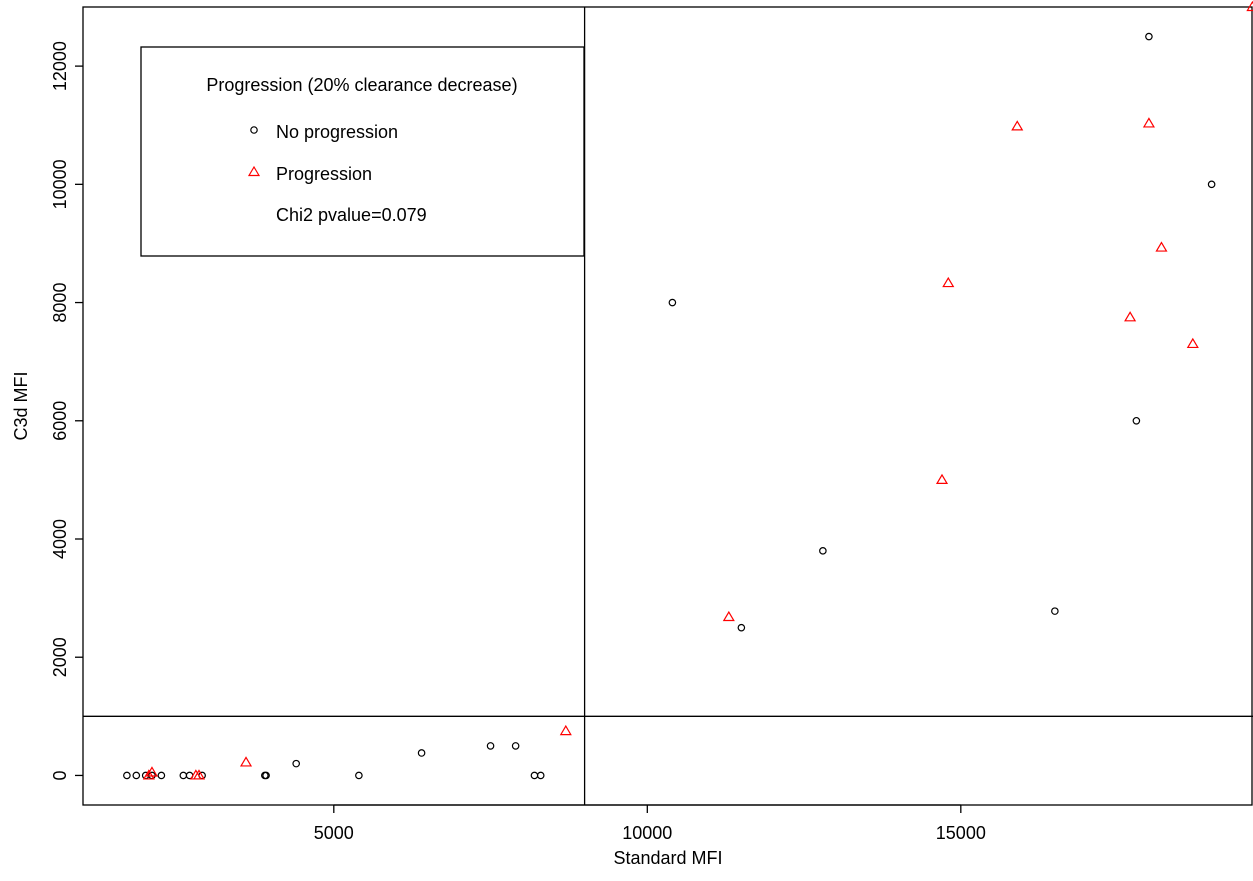  What do you see at coordinates (254, 130) in the screenshot?
I see `legend-circle-icon` at bounding box center [254, 130].